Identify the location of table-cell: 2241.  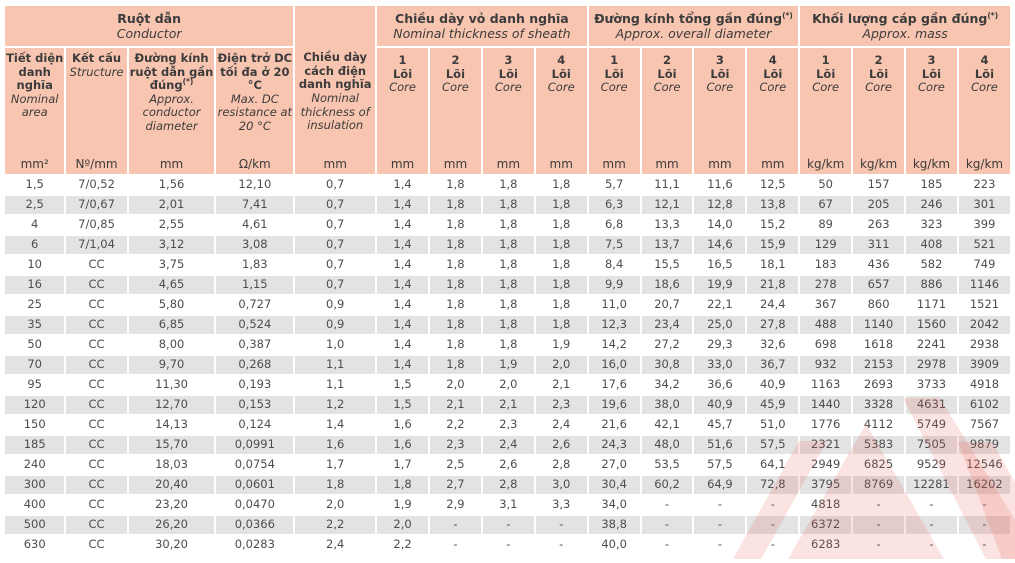
(931, 345).